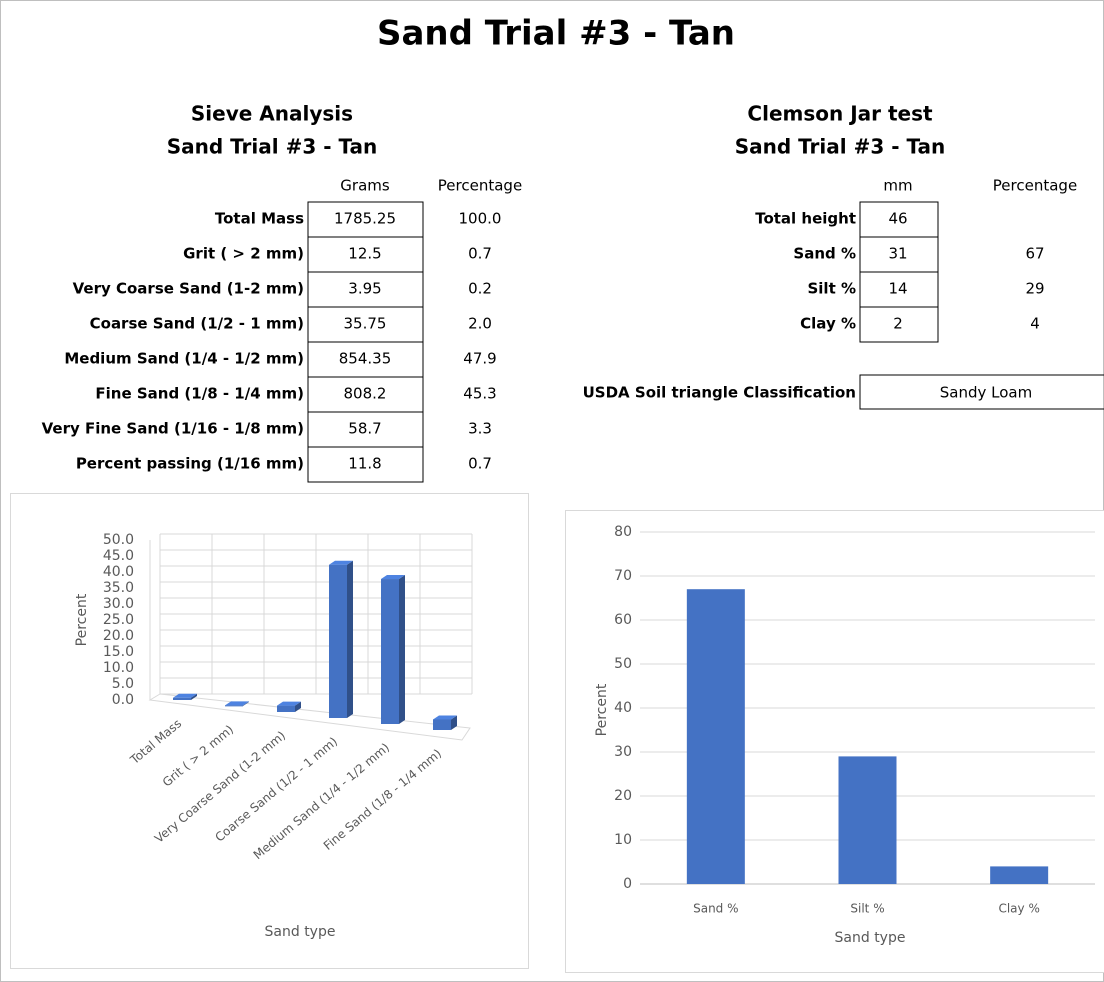 The height and width of the screenshot is (982, 1104). Describe the element at coordinates (118, 604) in the screenshot. I see `y-tick-label: 30.0` at that location.